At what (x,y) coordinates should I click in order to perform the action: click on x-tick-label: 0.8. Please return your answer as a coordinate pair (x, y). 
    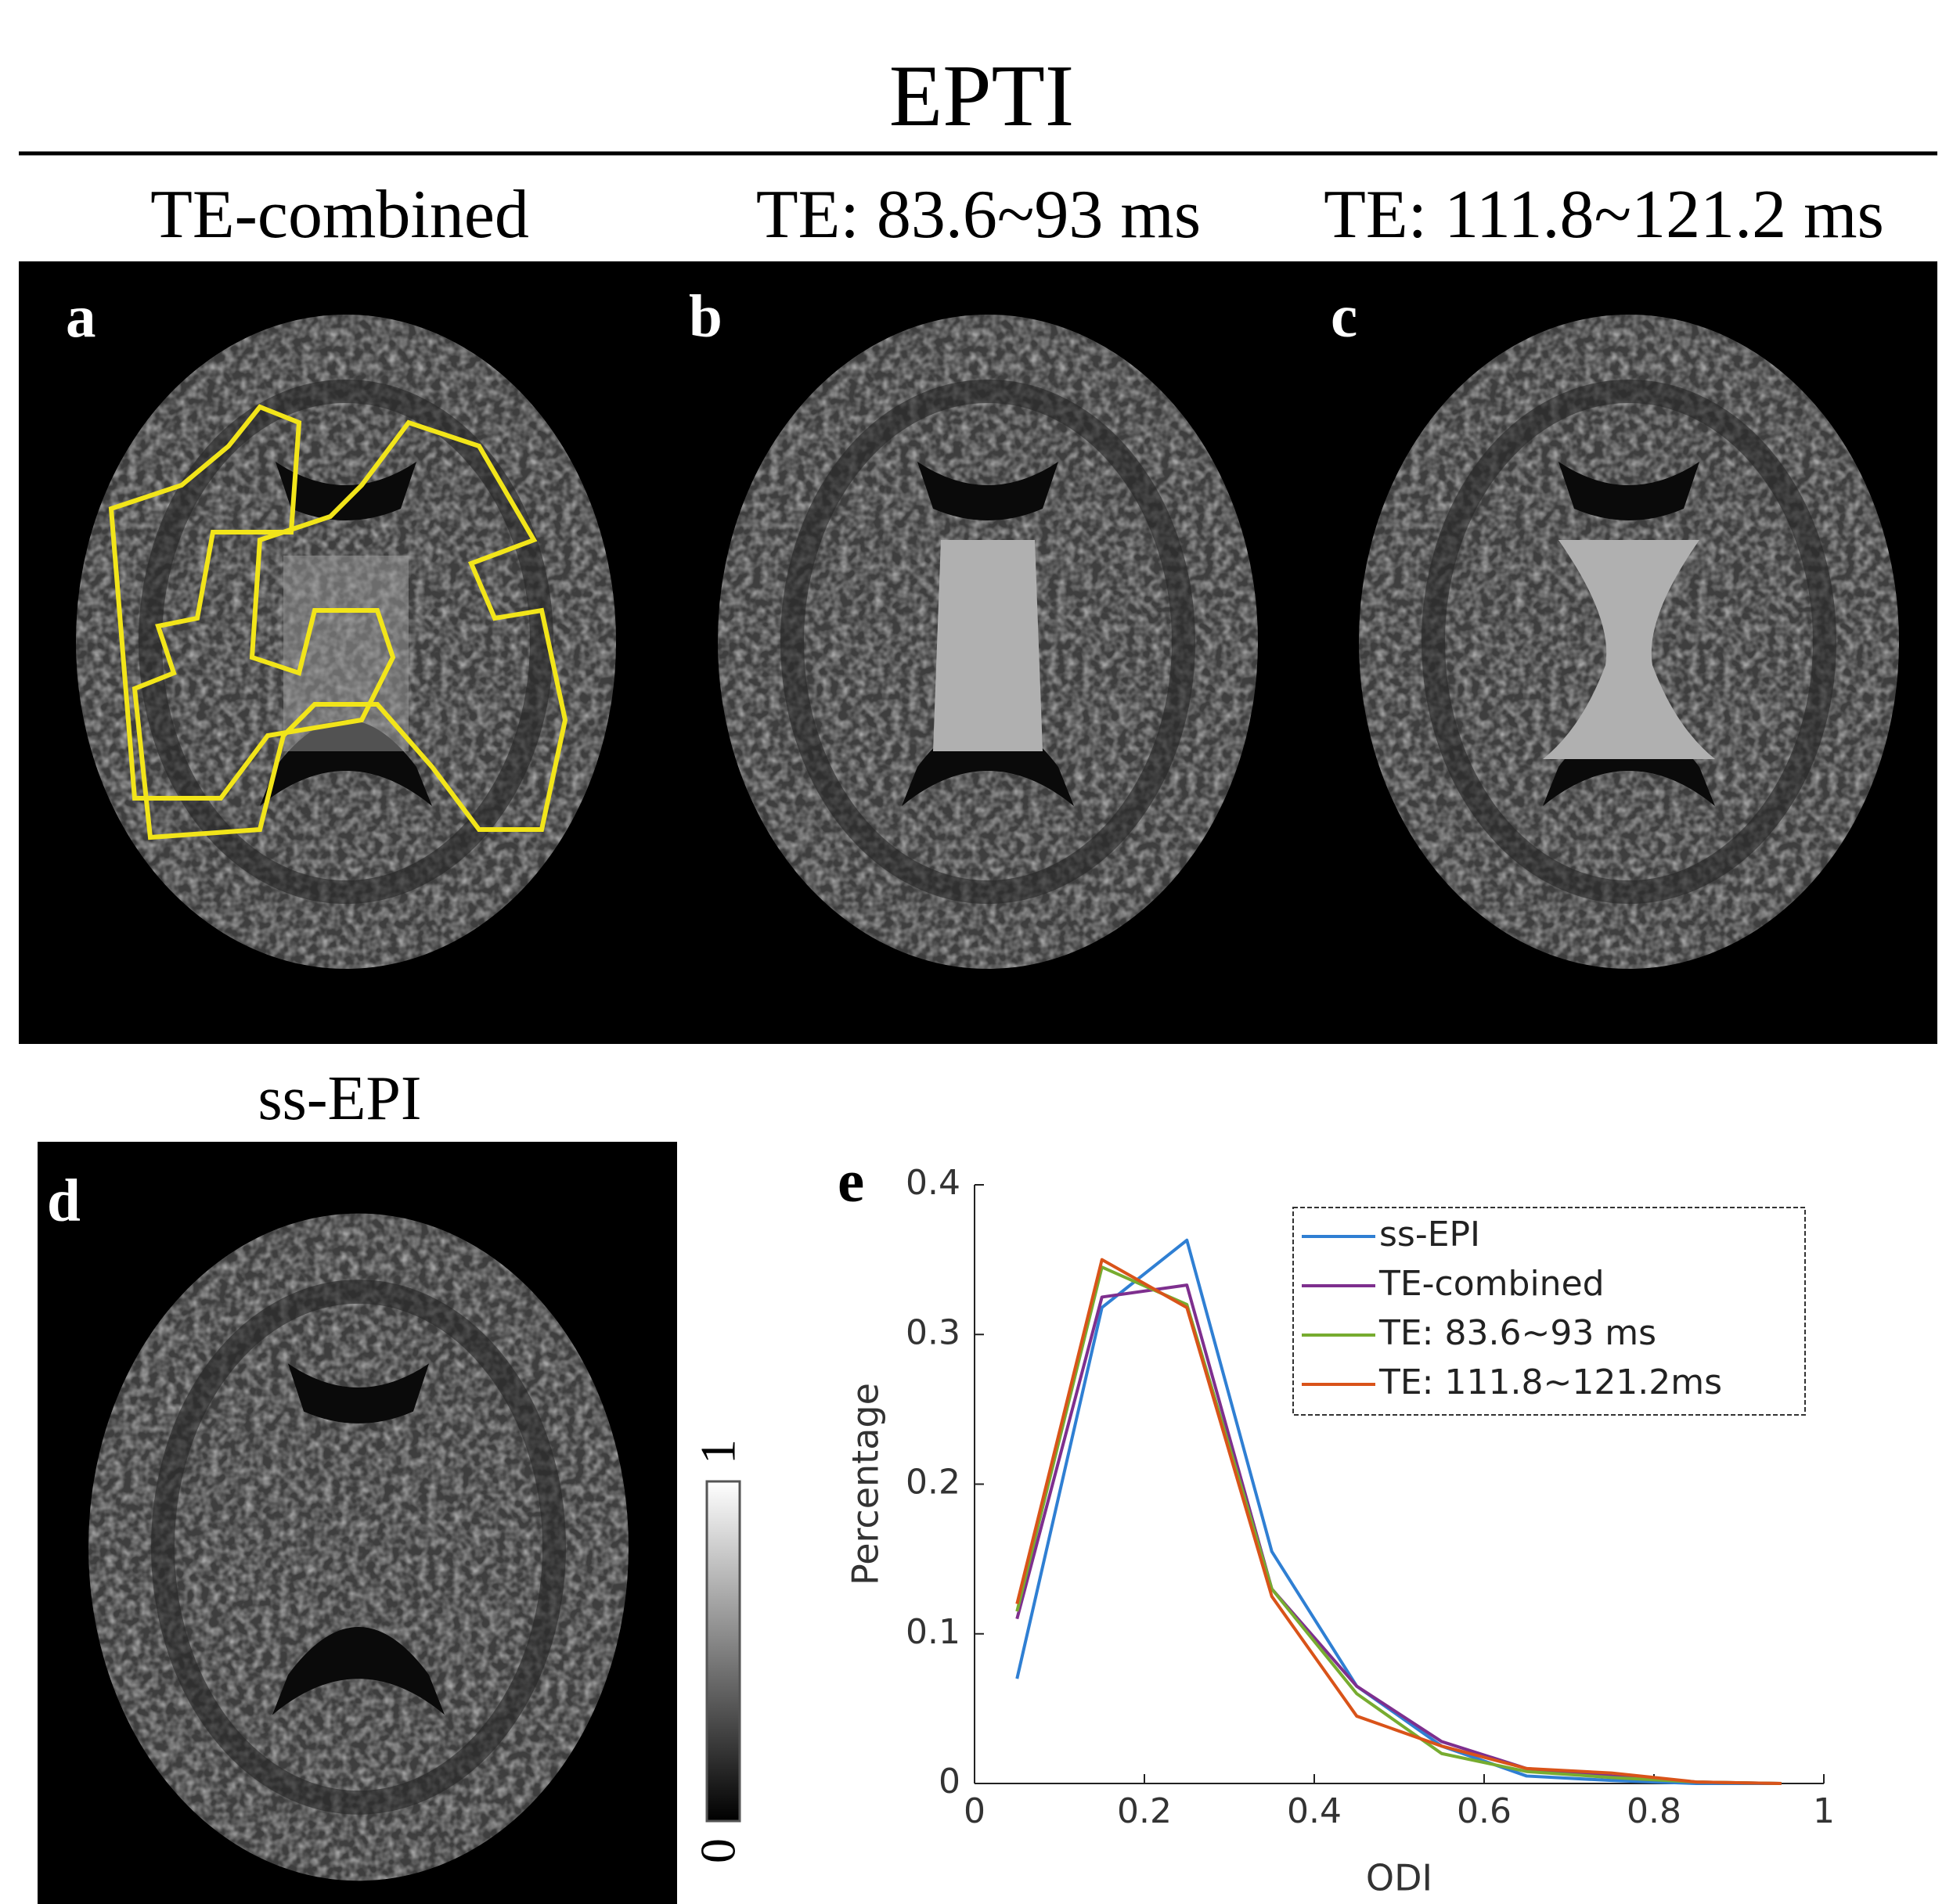
    Looking at the image, I should click on (1654, 1811).